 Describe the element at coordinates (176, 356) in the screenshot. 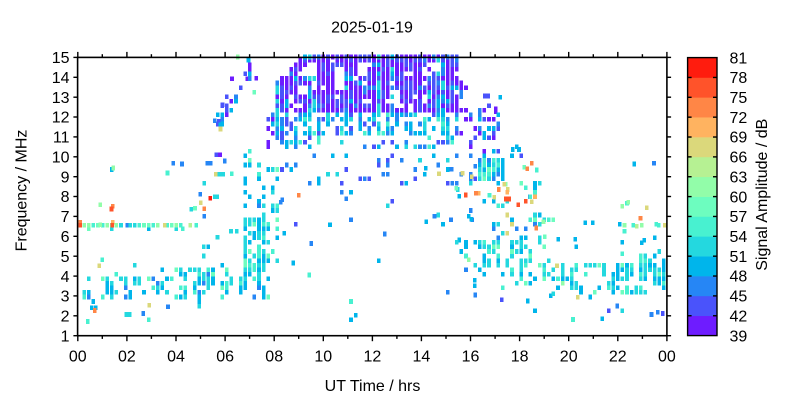

I see `svg-text: 04` at that location.